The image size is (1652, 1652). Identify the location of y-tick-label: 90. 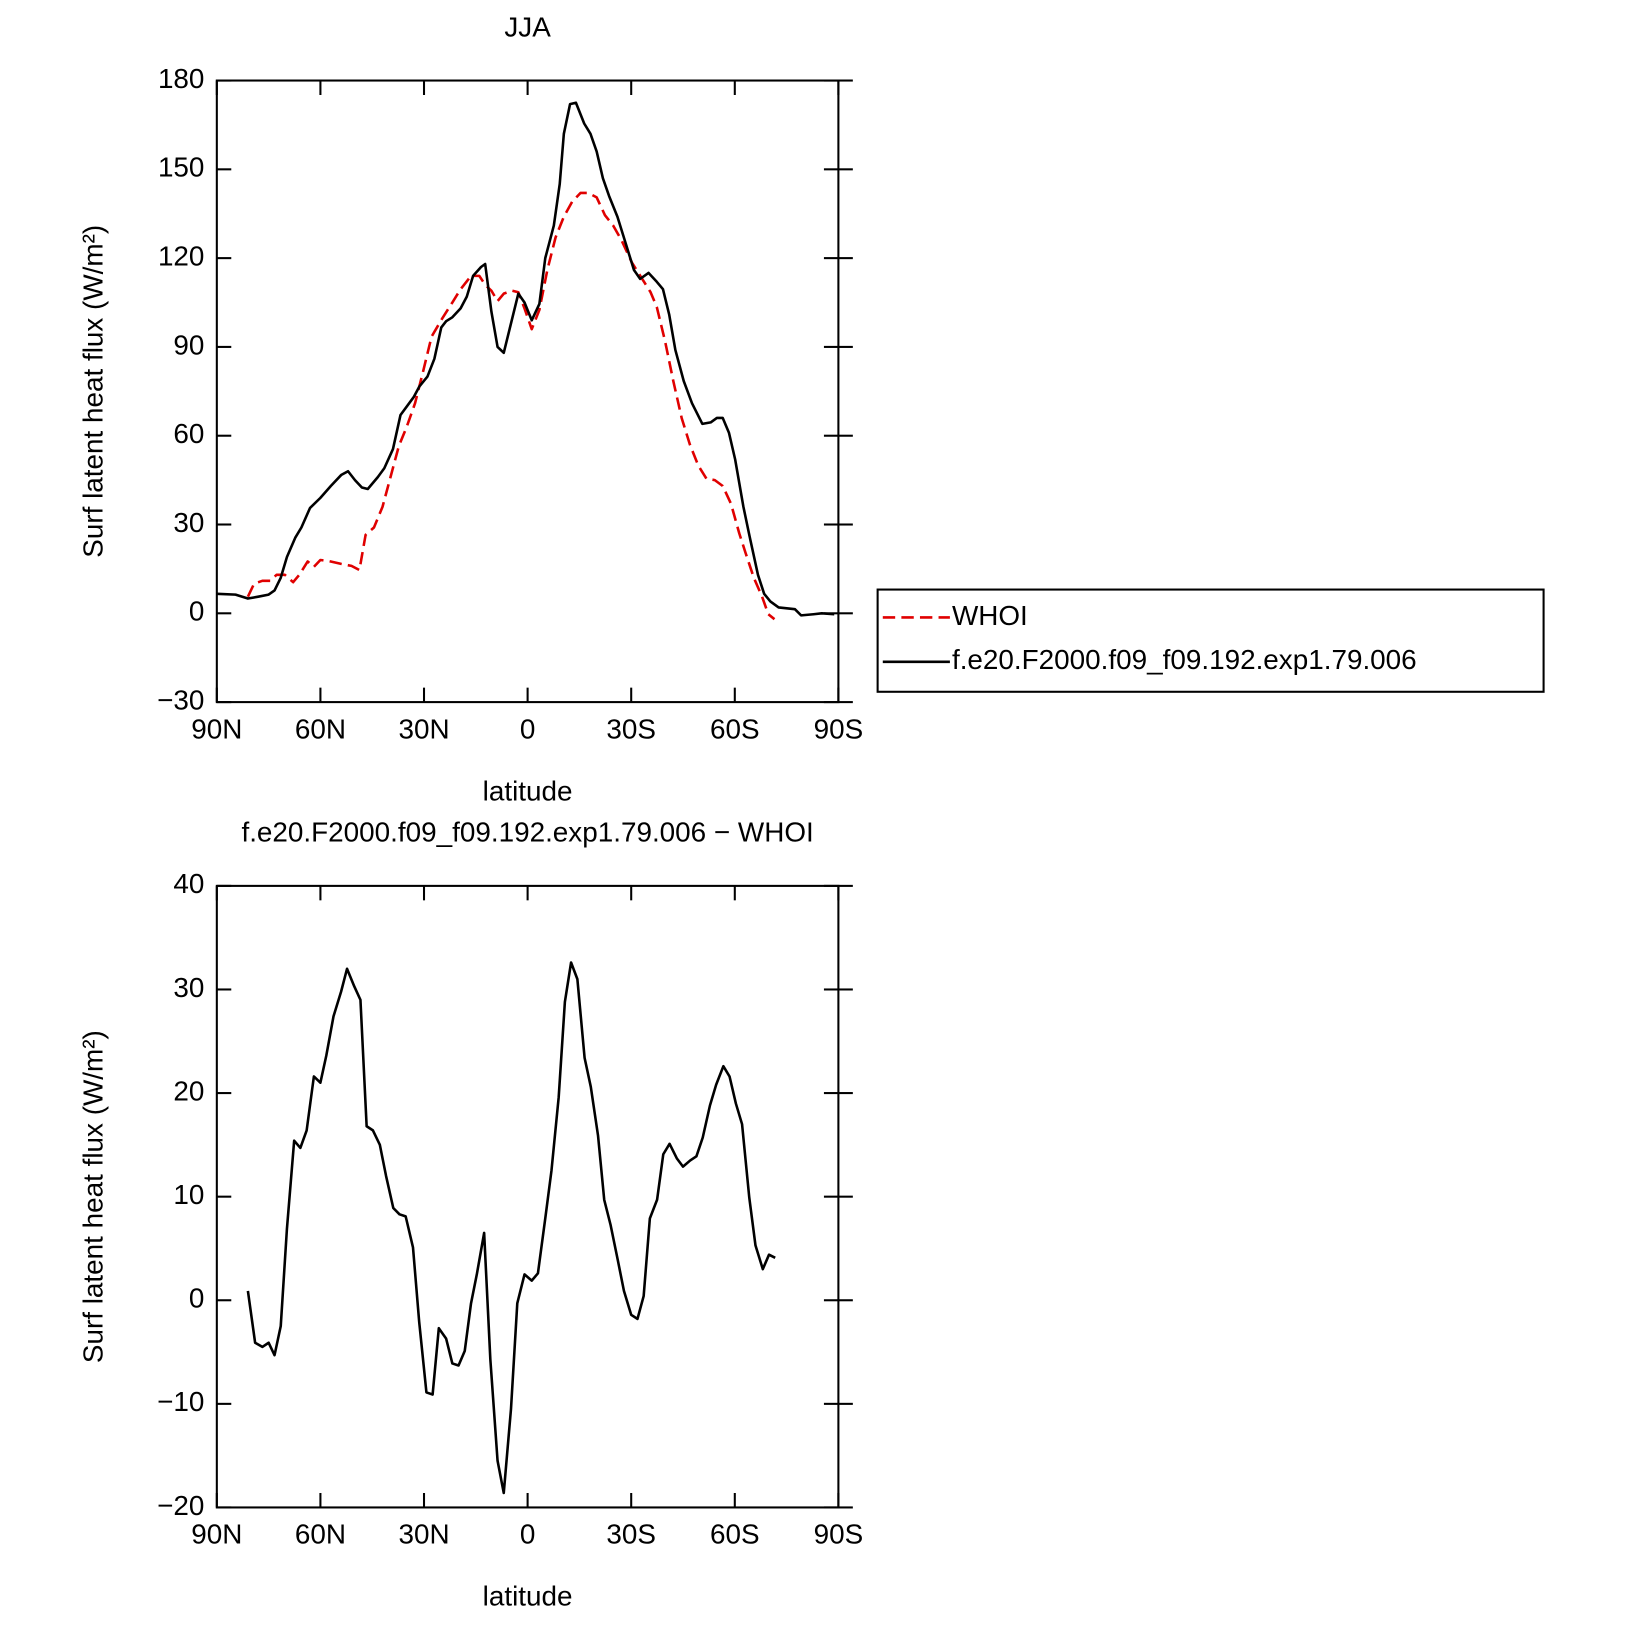
(188, 344).